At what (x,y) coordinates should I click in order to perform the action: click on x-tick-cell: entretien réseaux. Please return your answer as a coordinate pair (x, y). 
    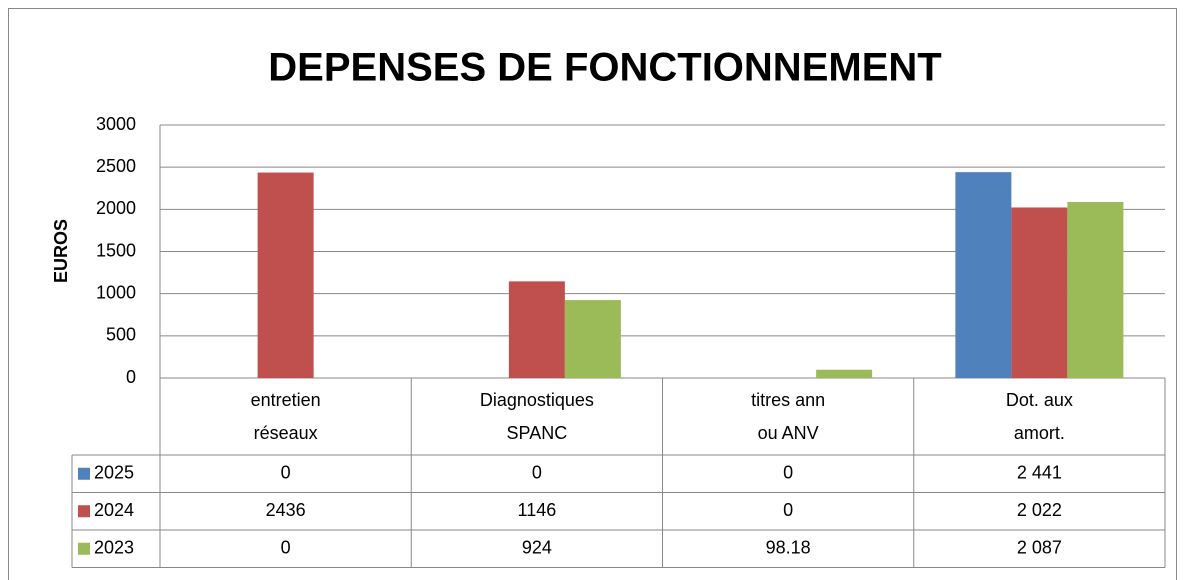
    Looking at the image, I should click on (285, 416).